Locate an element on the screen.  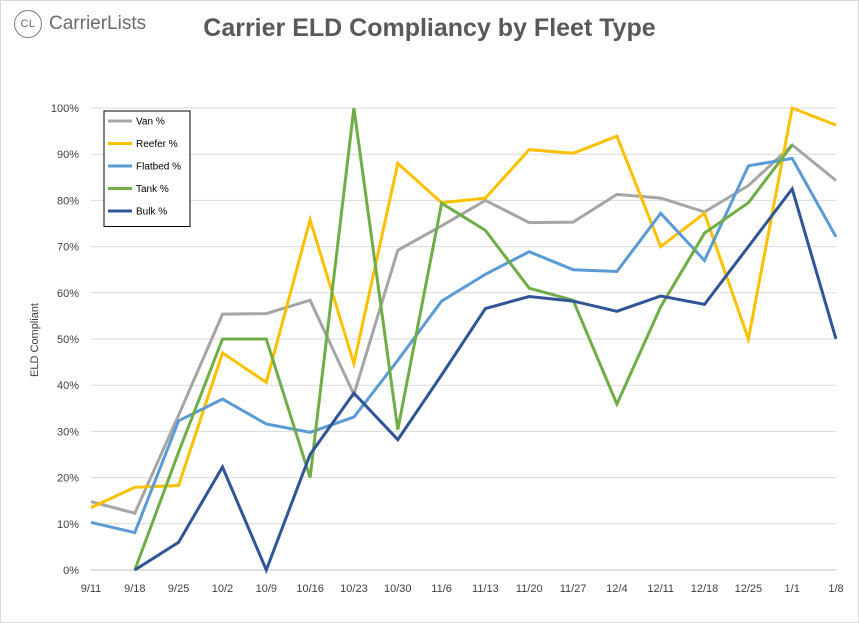
y-axis-ticks: 0% 10% 20% 30% 40% 50% 60% 70% 80% 90% 100% is located at coordinates (65, 340).